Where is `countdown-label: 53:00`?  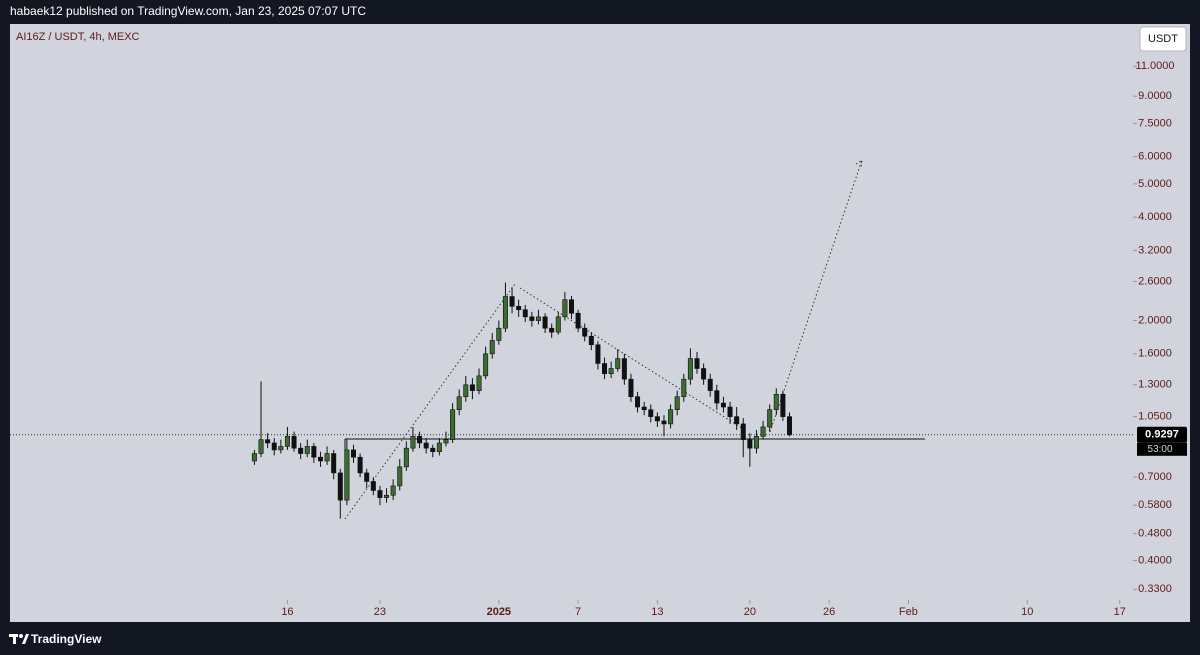 countdown-label: 53:00 is located at coordinates (1159, 449).